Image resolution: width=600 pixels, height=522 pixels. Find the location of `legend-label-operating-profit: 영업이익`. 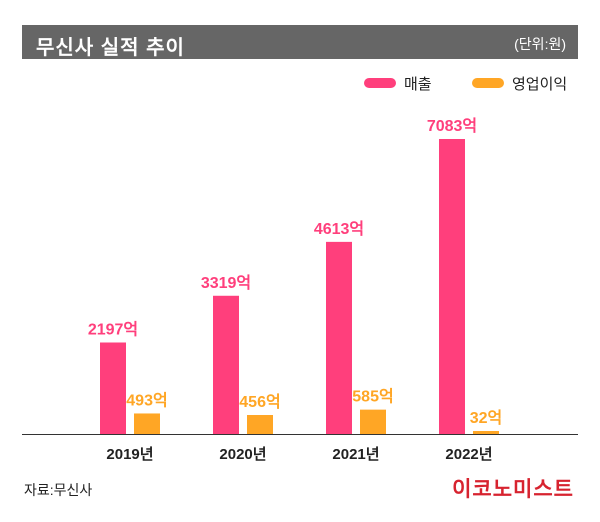

legend-label-operating-profit: 영업이익 is located at coordinates (540, 84).